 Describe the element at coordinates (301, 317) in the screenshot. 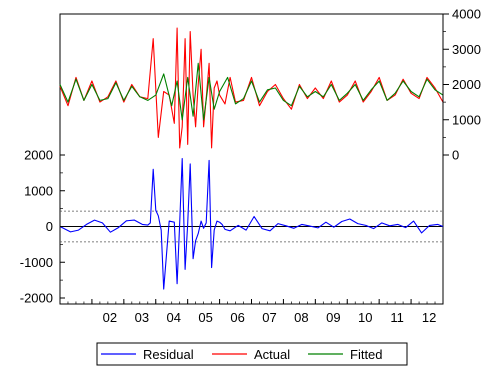

I see `x-tick-label-08: 08` at that location.